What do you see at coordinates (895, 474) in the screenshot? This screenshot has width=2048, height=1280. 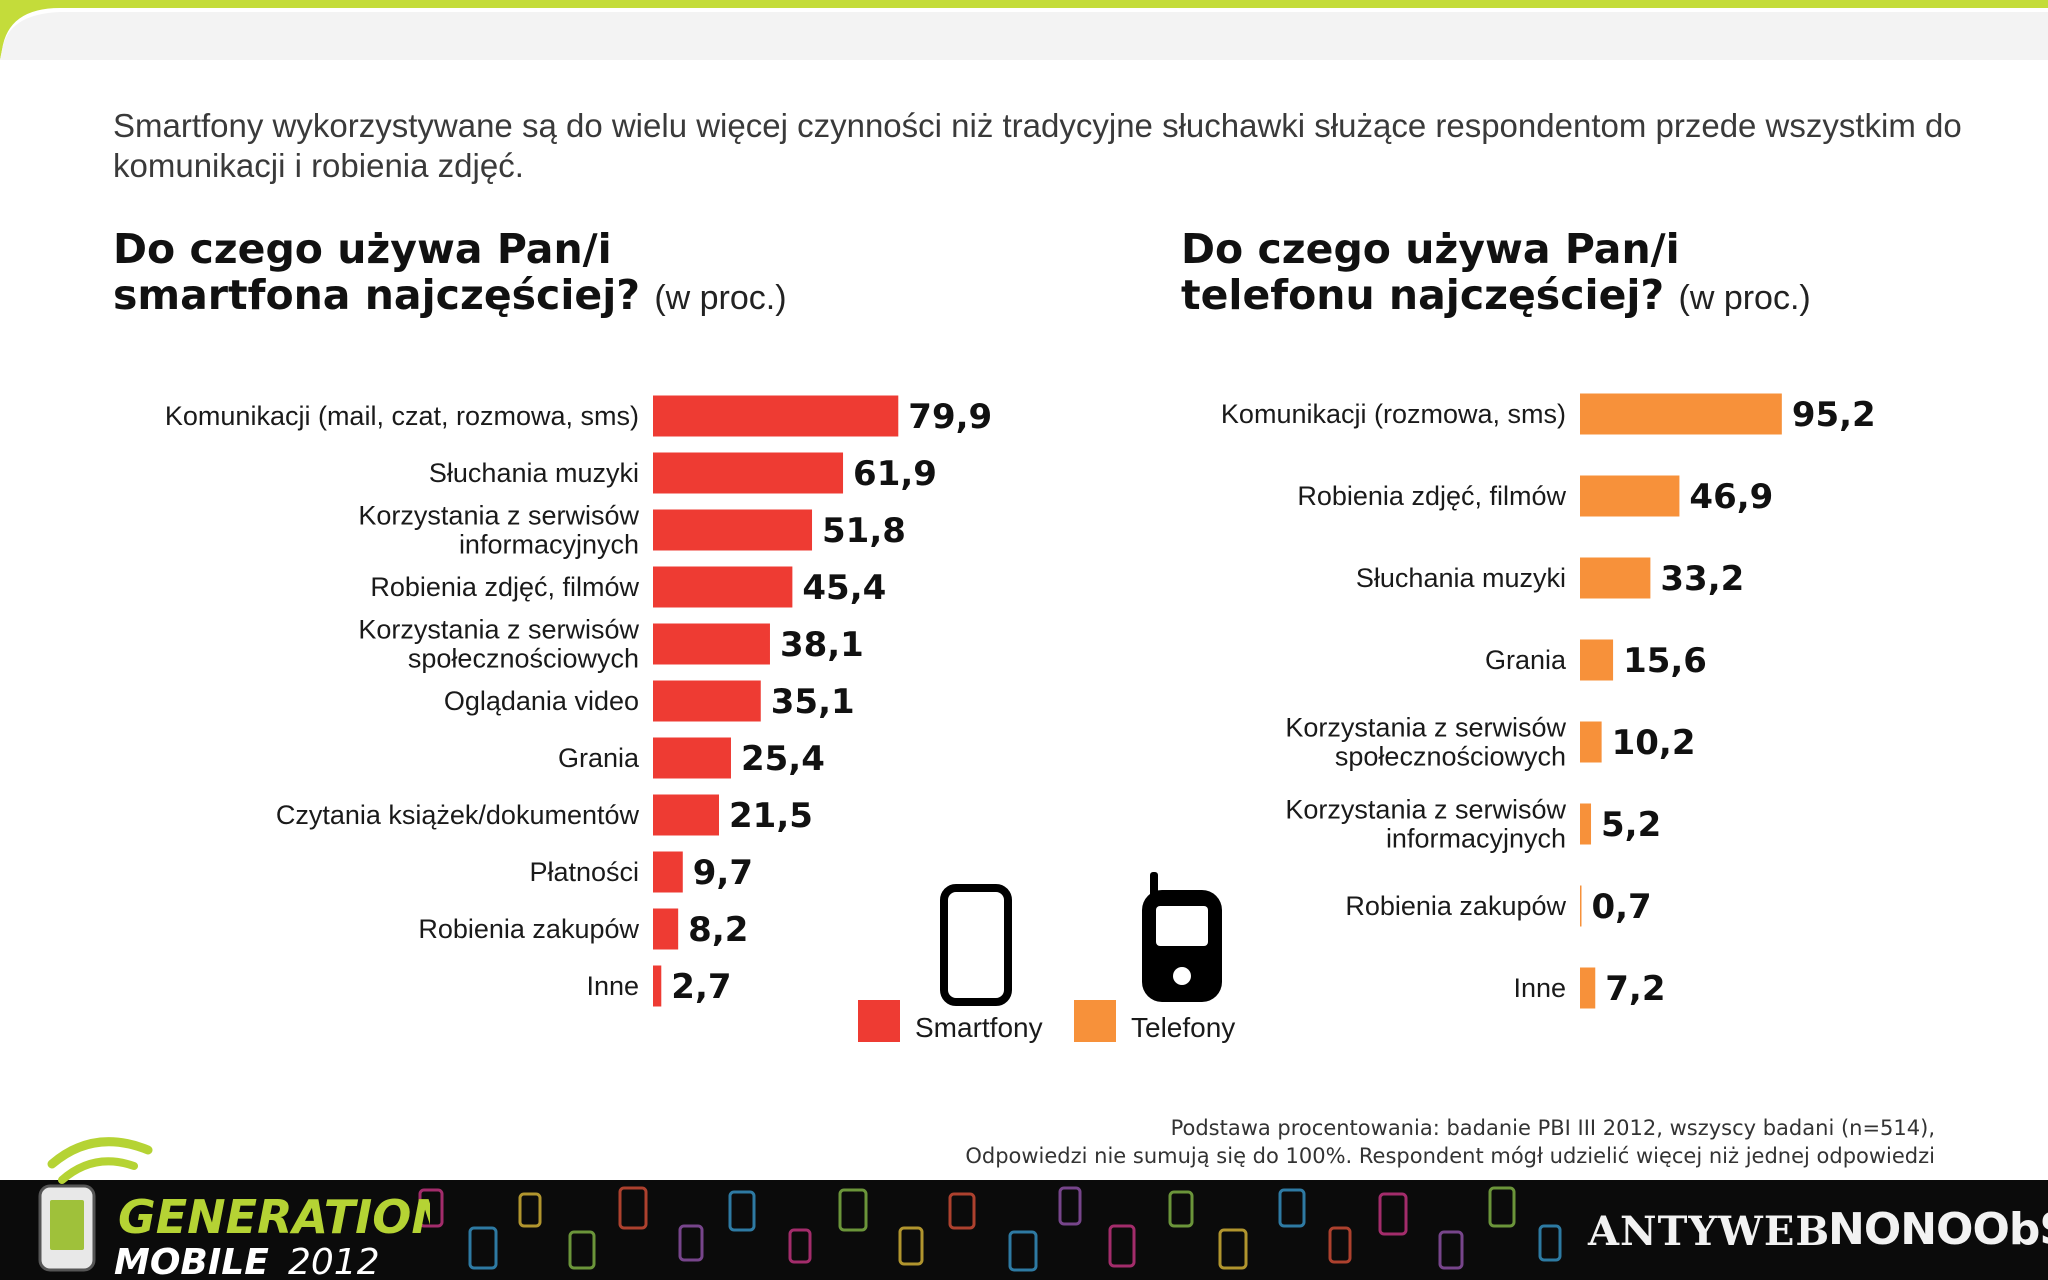 I see `value-label-0-1: 61,9` at bounding box center [895, 474].